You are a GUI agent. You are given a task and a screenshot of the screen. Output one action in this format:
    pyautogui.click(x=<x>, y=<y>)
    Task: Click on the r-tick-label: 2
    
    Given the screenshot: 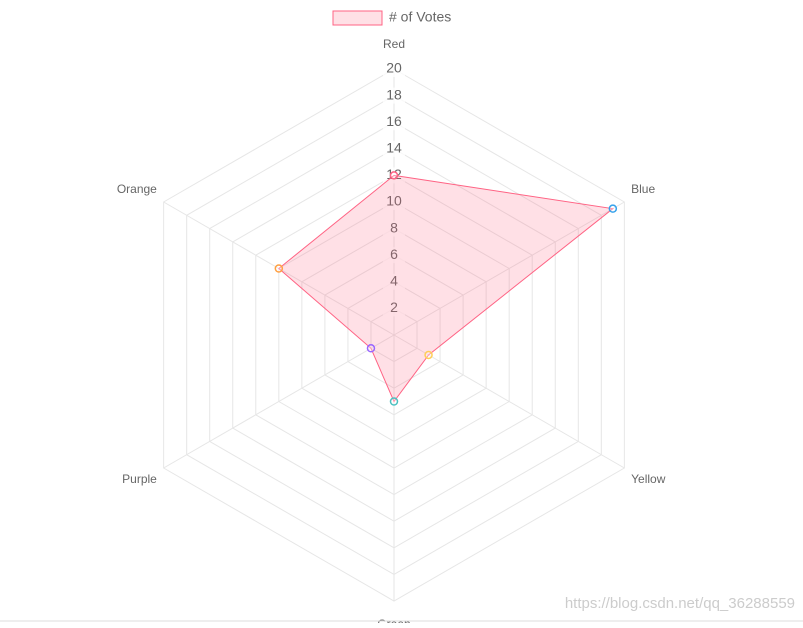 What is the action you would take?
    pyautogui.click(x=394, y=307)
    